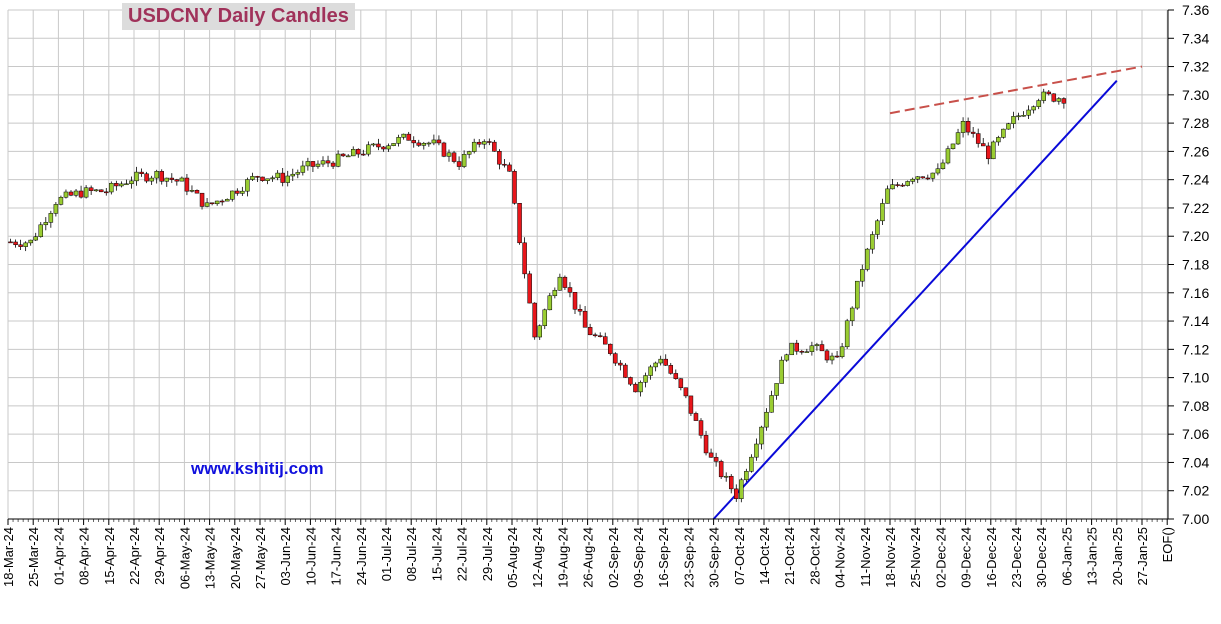 The height and width of the screenshot is (624, 1221). I want to click on x-tick-label: 13-Jan-25, so click(1092, 556).